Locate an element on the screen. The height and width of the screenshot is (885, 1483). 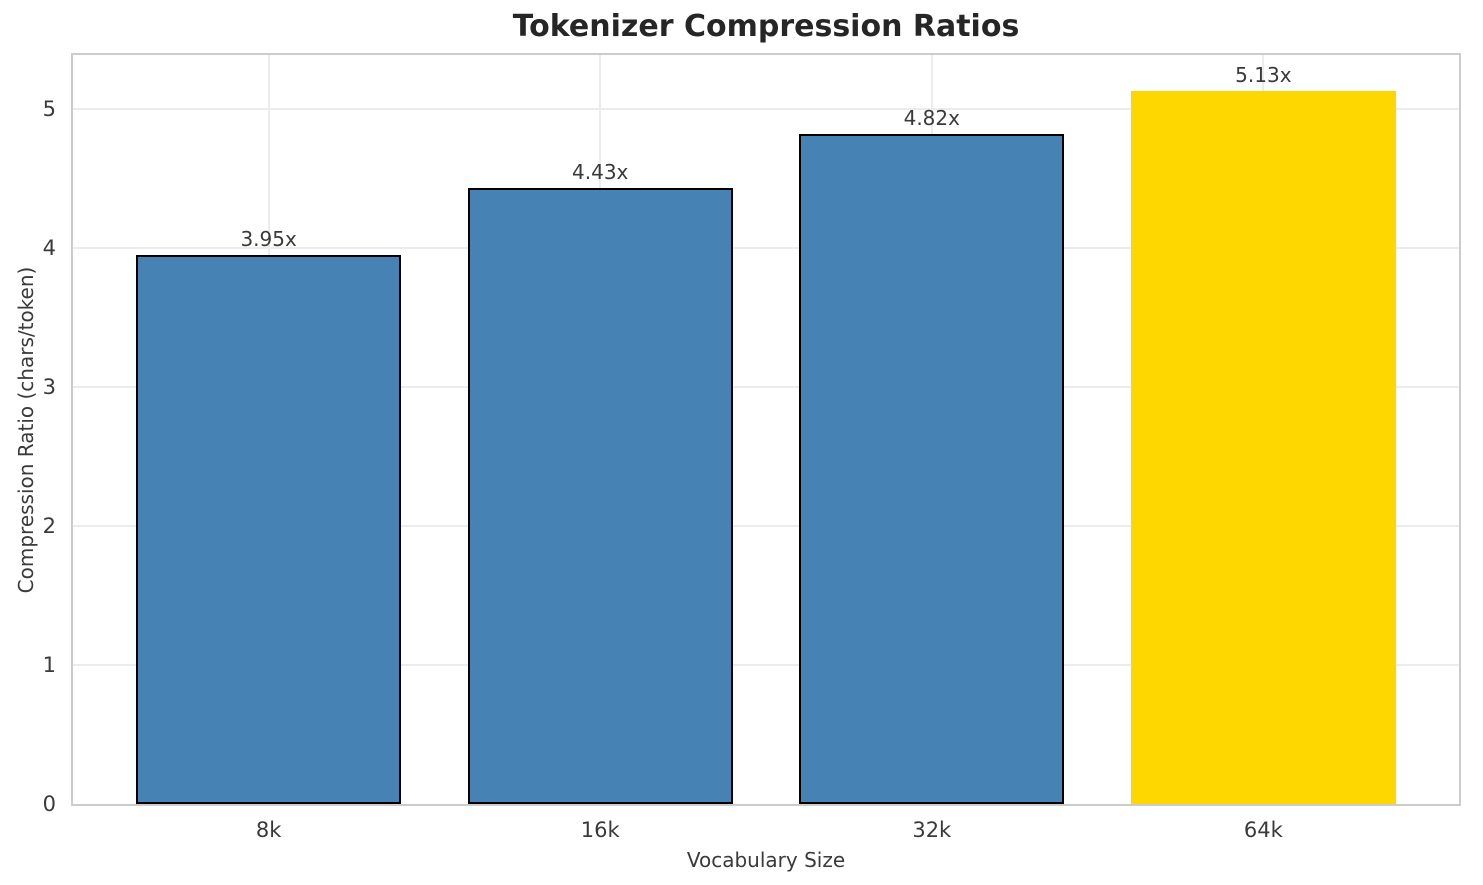
bar-8k is located at coordinates (269, 529).